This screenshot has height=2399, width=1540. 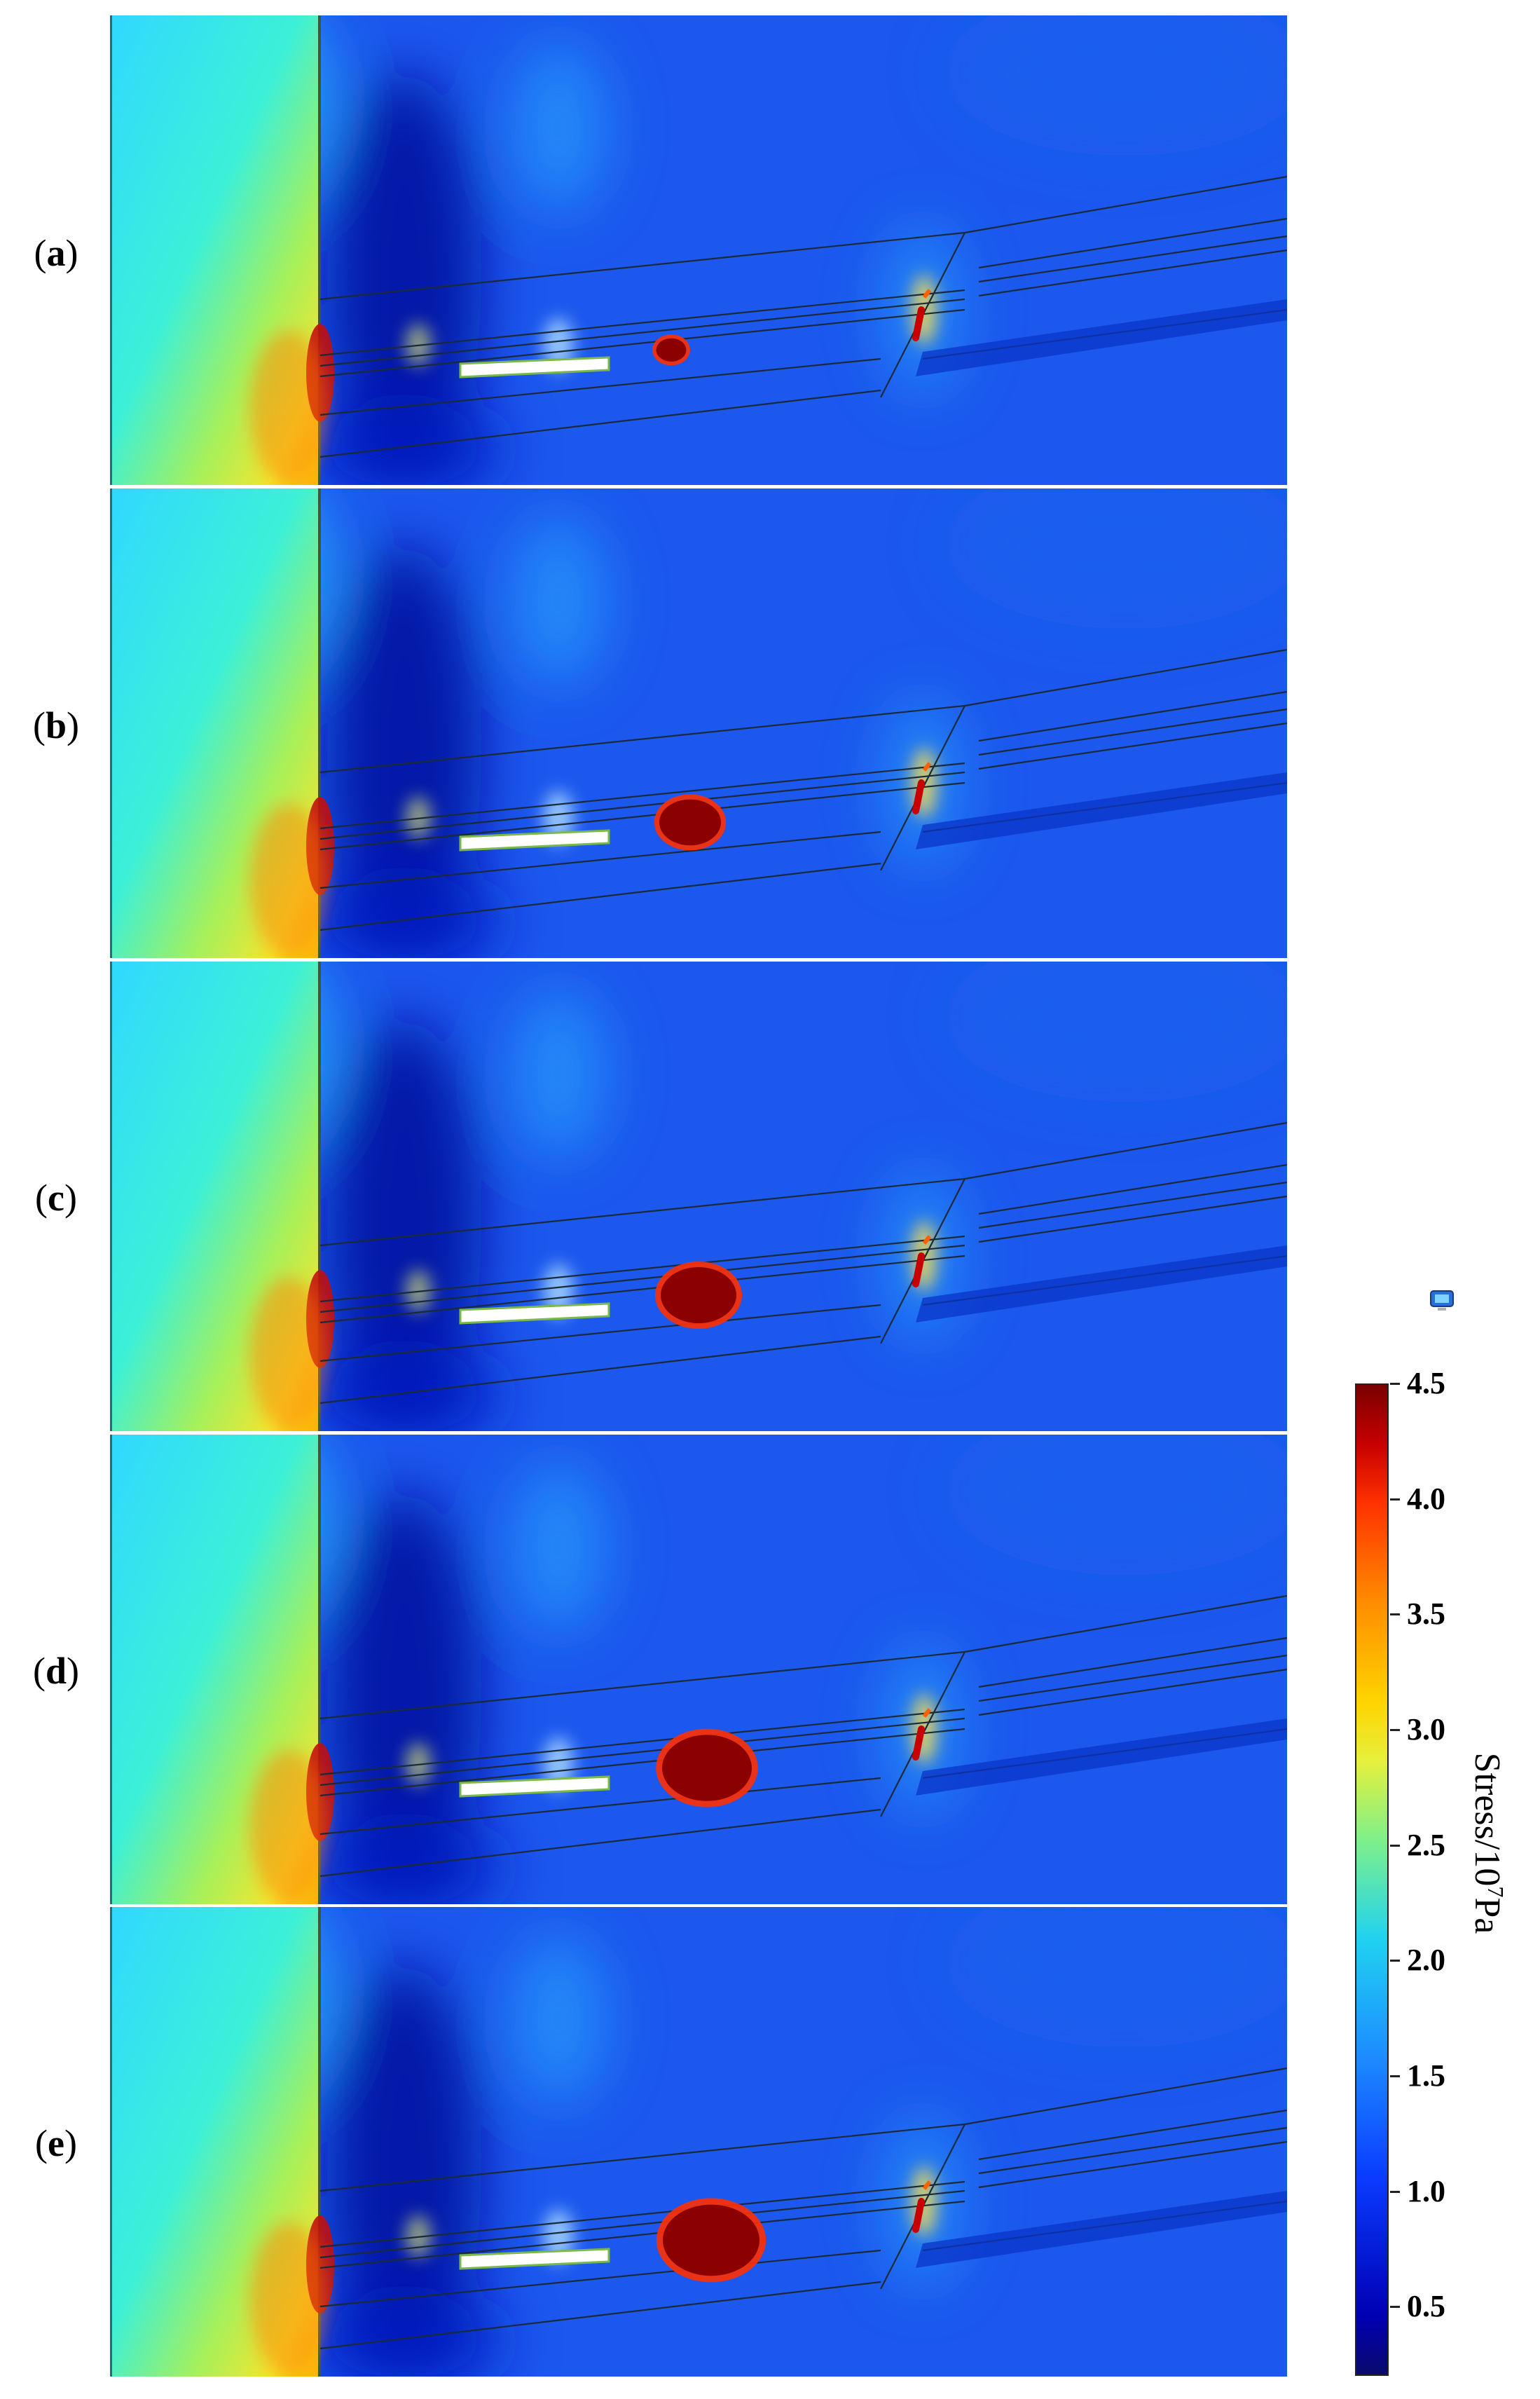 I want to click on panel-label-b: (b), so click(x=55, y=725).